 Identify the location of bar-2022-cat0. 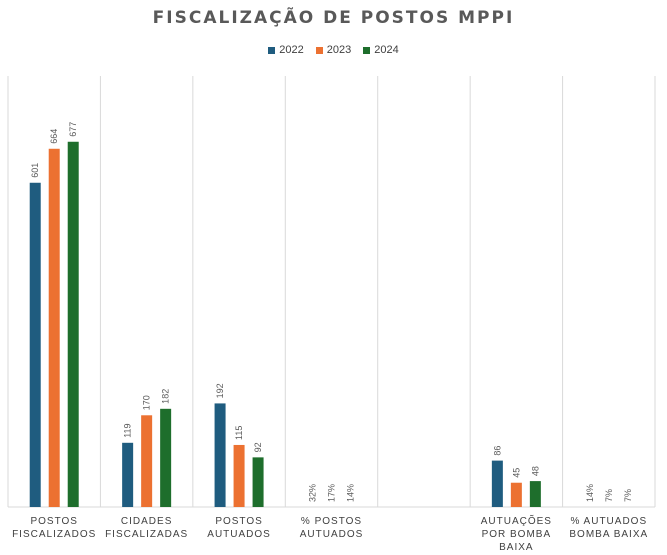
(35, 344).